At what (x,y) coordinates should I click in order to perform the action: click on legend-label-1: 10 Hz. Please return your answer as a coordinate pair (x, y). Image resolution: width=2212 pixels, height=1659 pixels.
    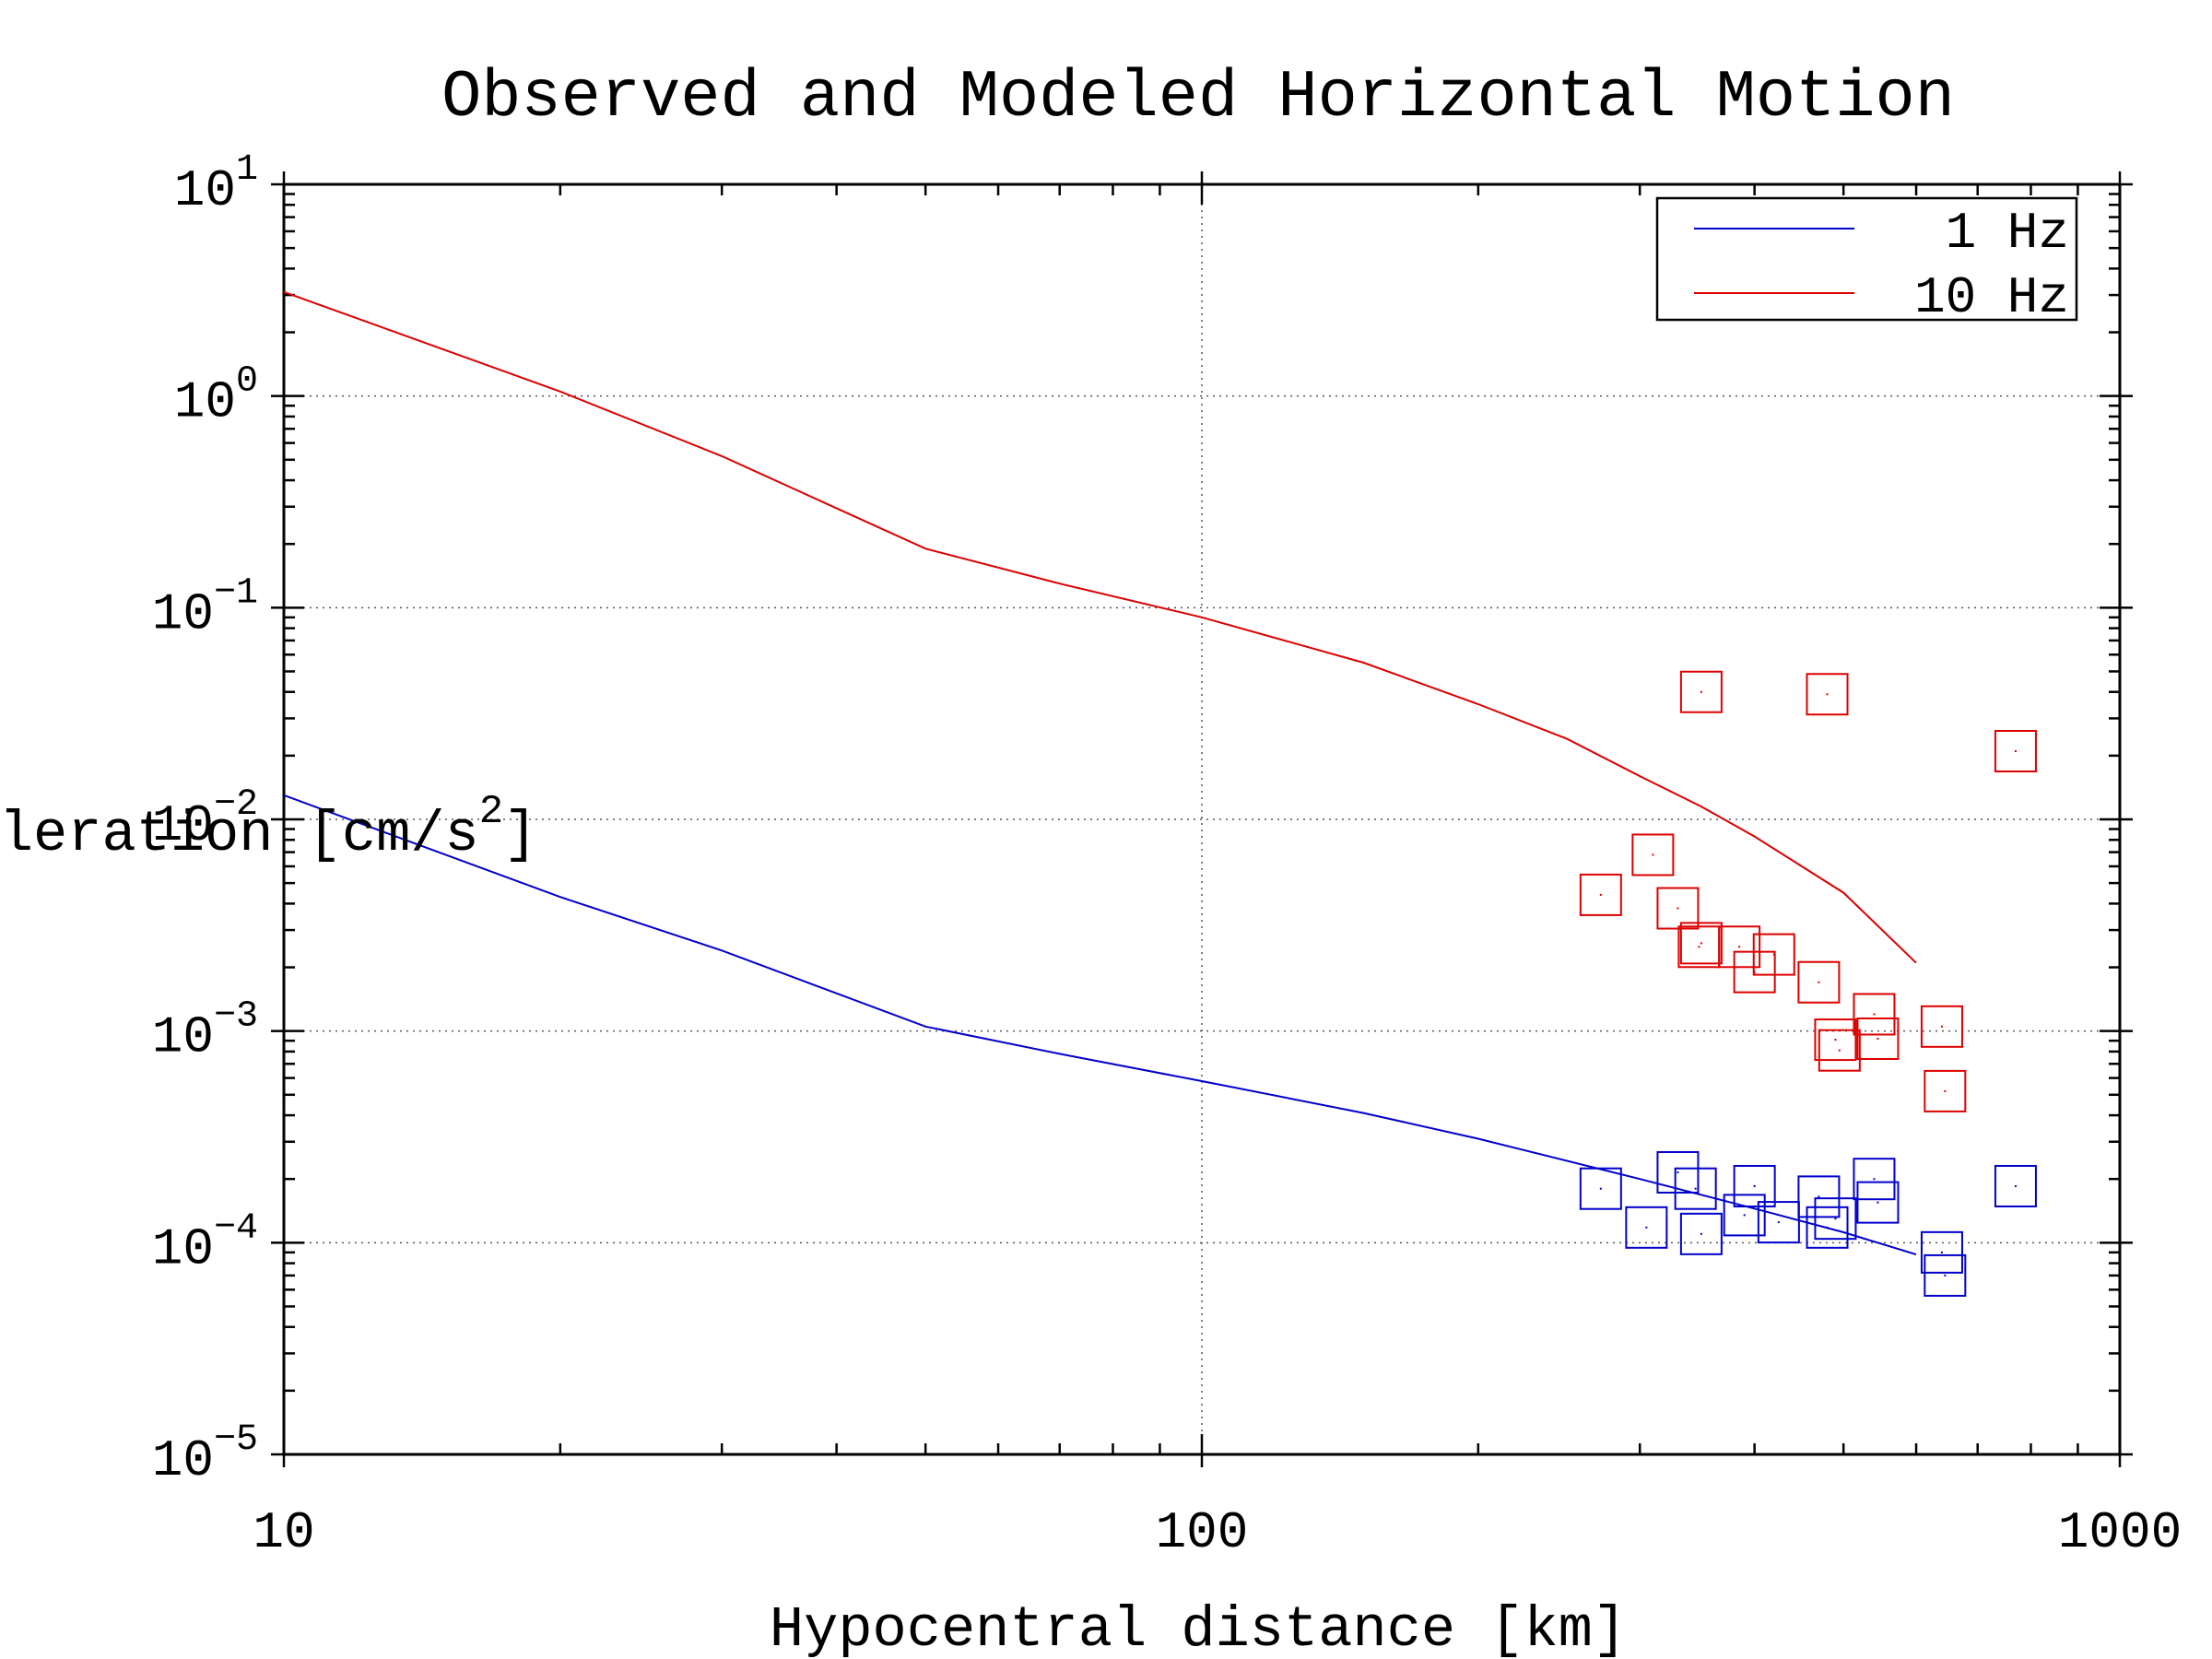
    Looking at the image, I should click on (1991, 297).